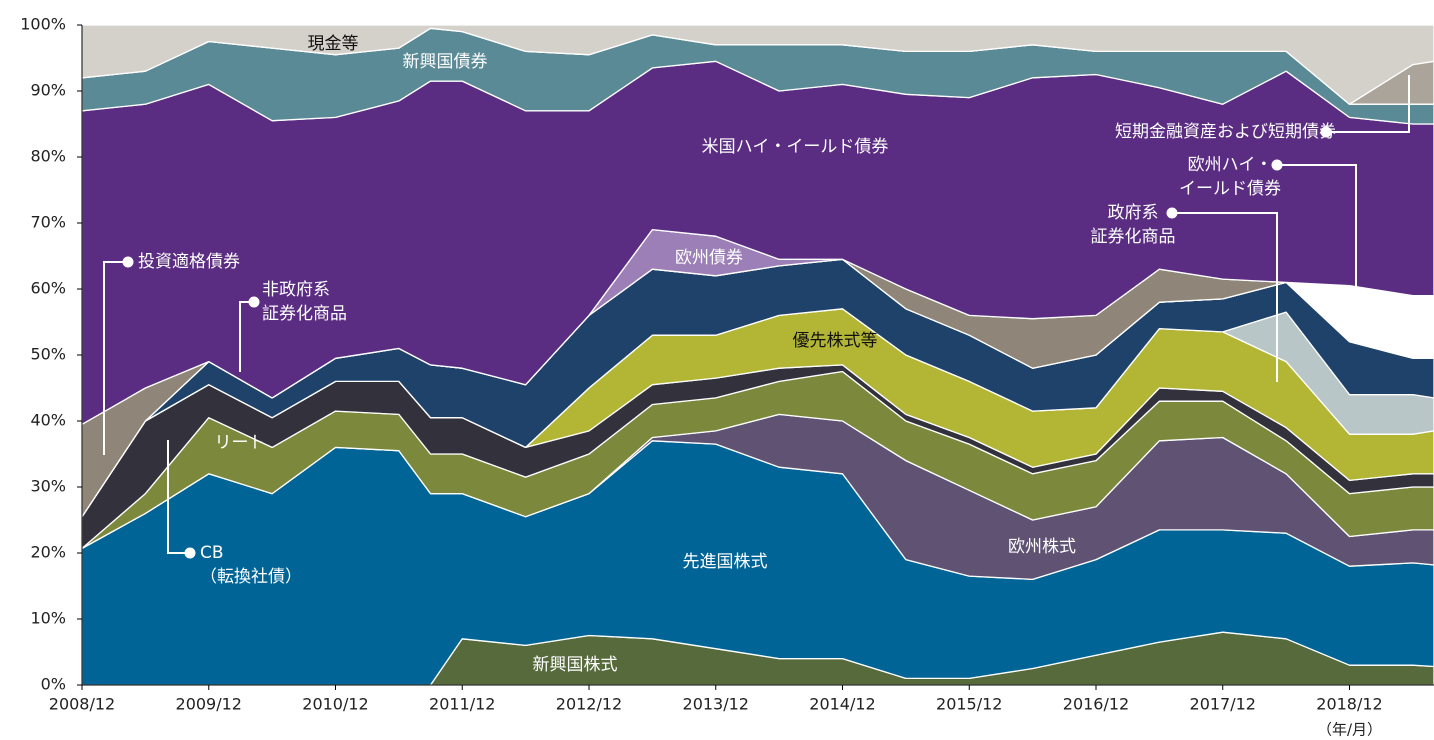 This screenshot has width=1434, height=740. What do you see at coordinates (48, 420) in the screenshot?
I see `y-tick-label: 40%` at bounding box center [48, 420].